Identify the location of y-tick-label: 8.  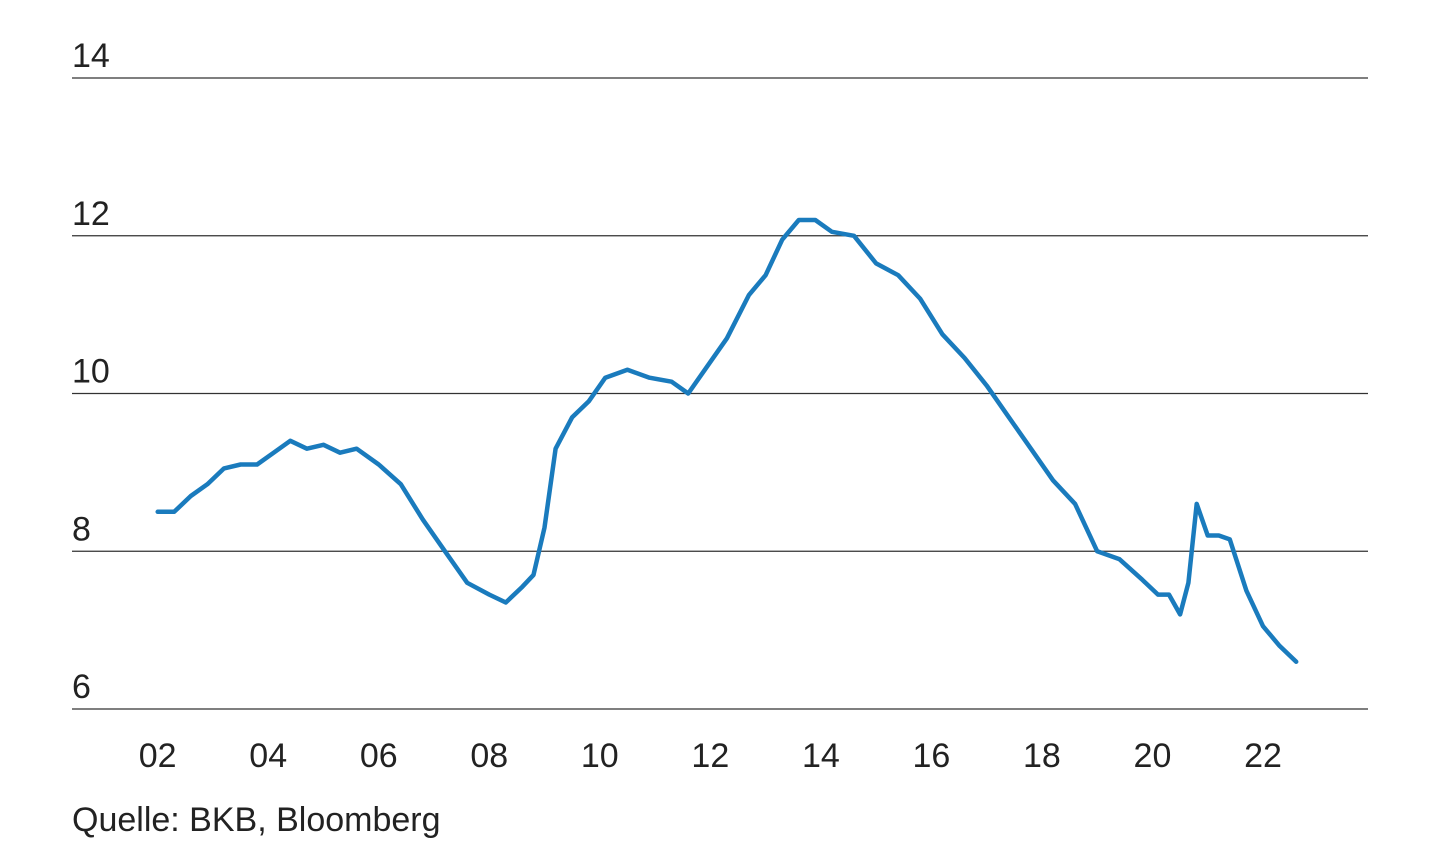
(81, 529).